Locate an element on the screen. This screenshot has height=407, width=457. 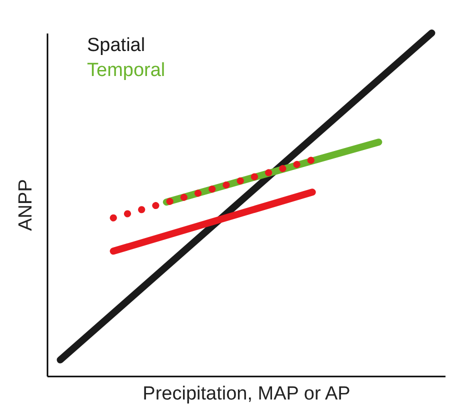
y-axis-title: ANPP is located at coordinates (26, 205).